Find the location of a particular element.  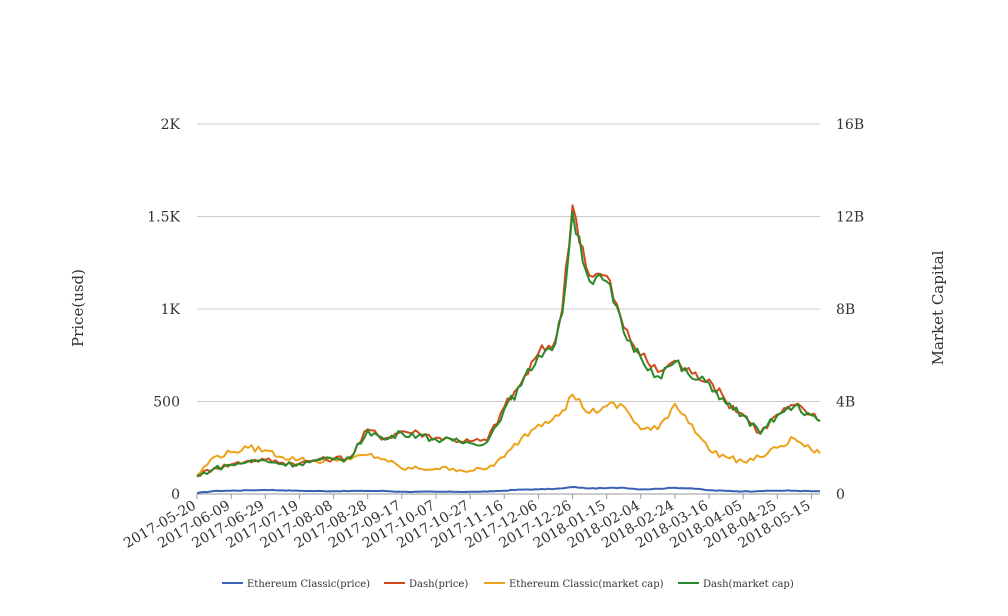

legend-label: Dash(price) is located at coordinates (438, 584).